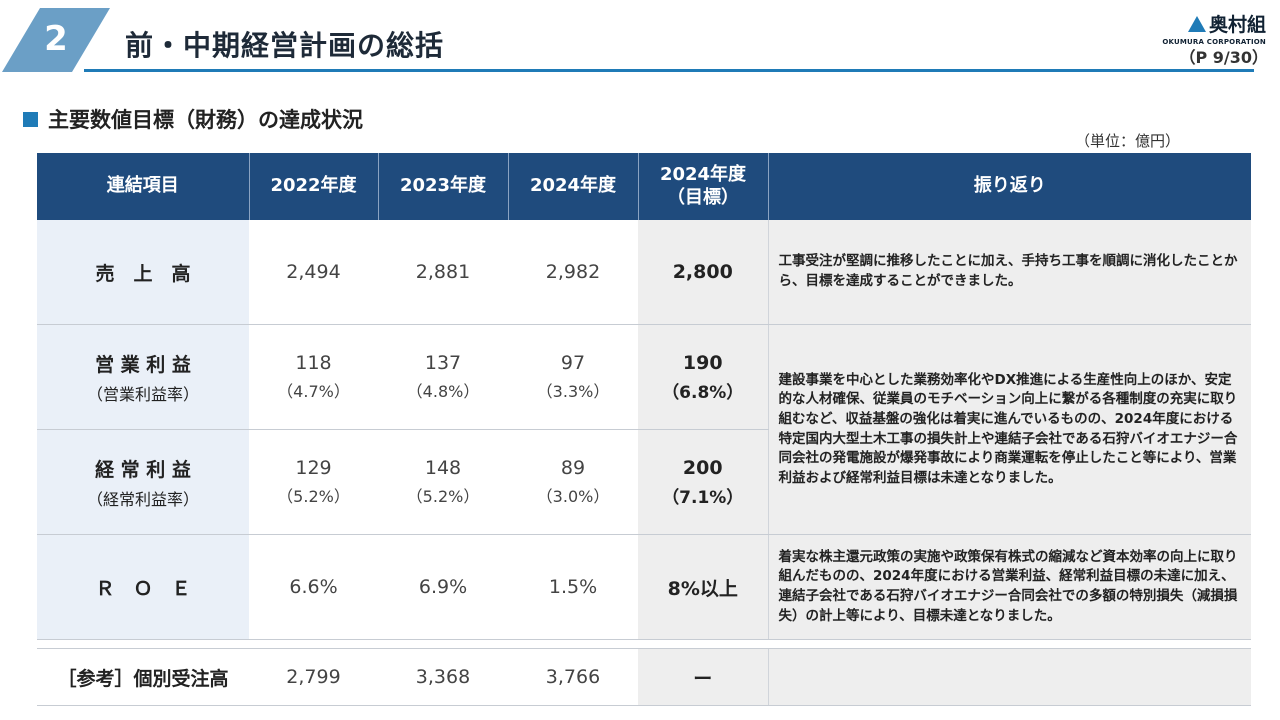 The image size is (1280, 720). What do you see at coordinates (143, 272) in the screenshot?
I see `row-label: 売 上 高` at bounding box center [143, 272].